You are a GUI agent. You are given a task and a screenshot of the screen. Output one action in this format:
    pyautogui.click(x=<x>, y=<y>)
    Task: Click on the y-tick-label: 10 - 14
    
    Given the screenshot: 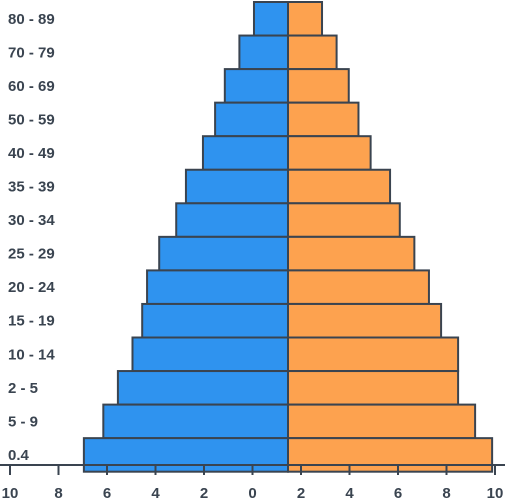 What is the action you would take?
    pyautogui.click(x=31, y=354)
    